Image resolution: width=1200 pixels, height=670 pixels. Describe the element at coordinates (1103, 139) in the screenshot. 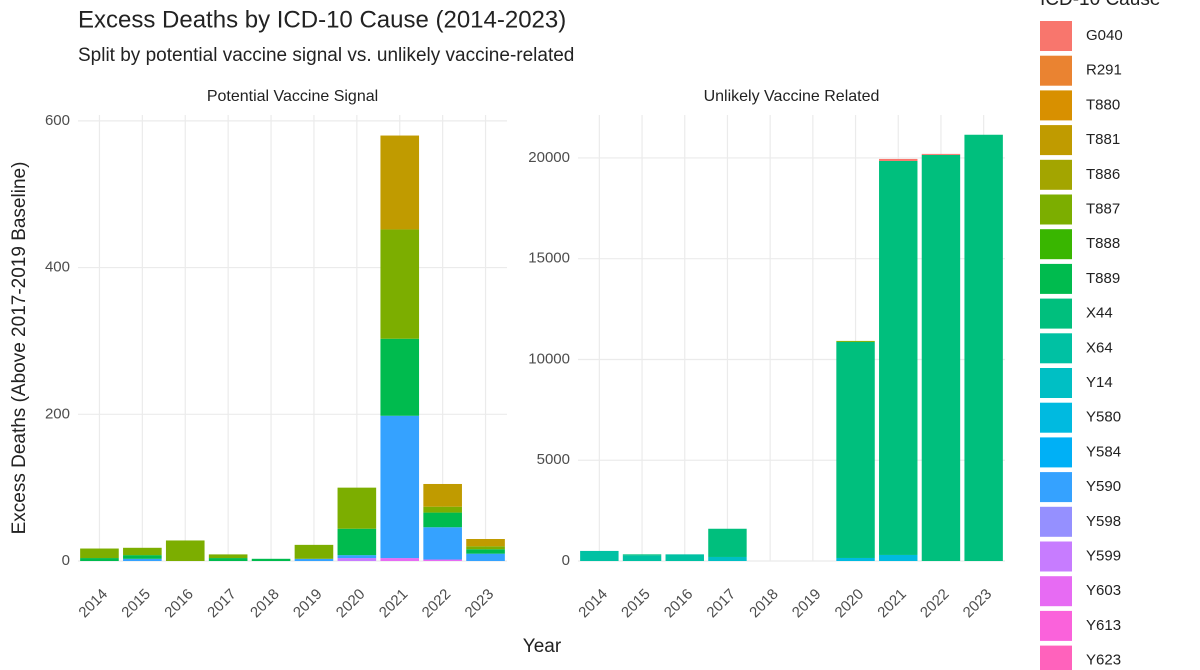

I see `legend-label: T881` at that location.